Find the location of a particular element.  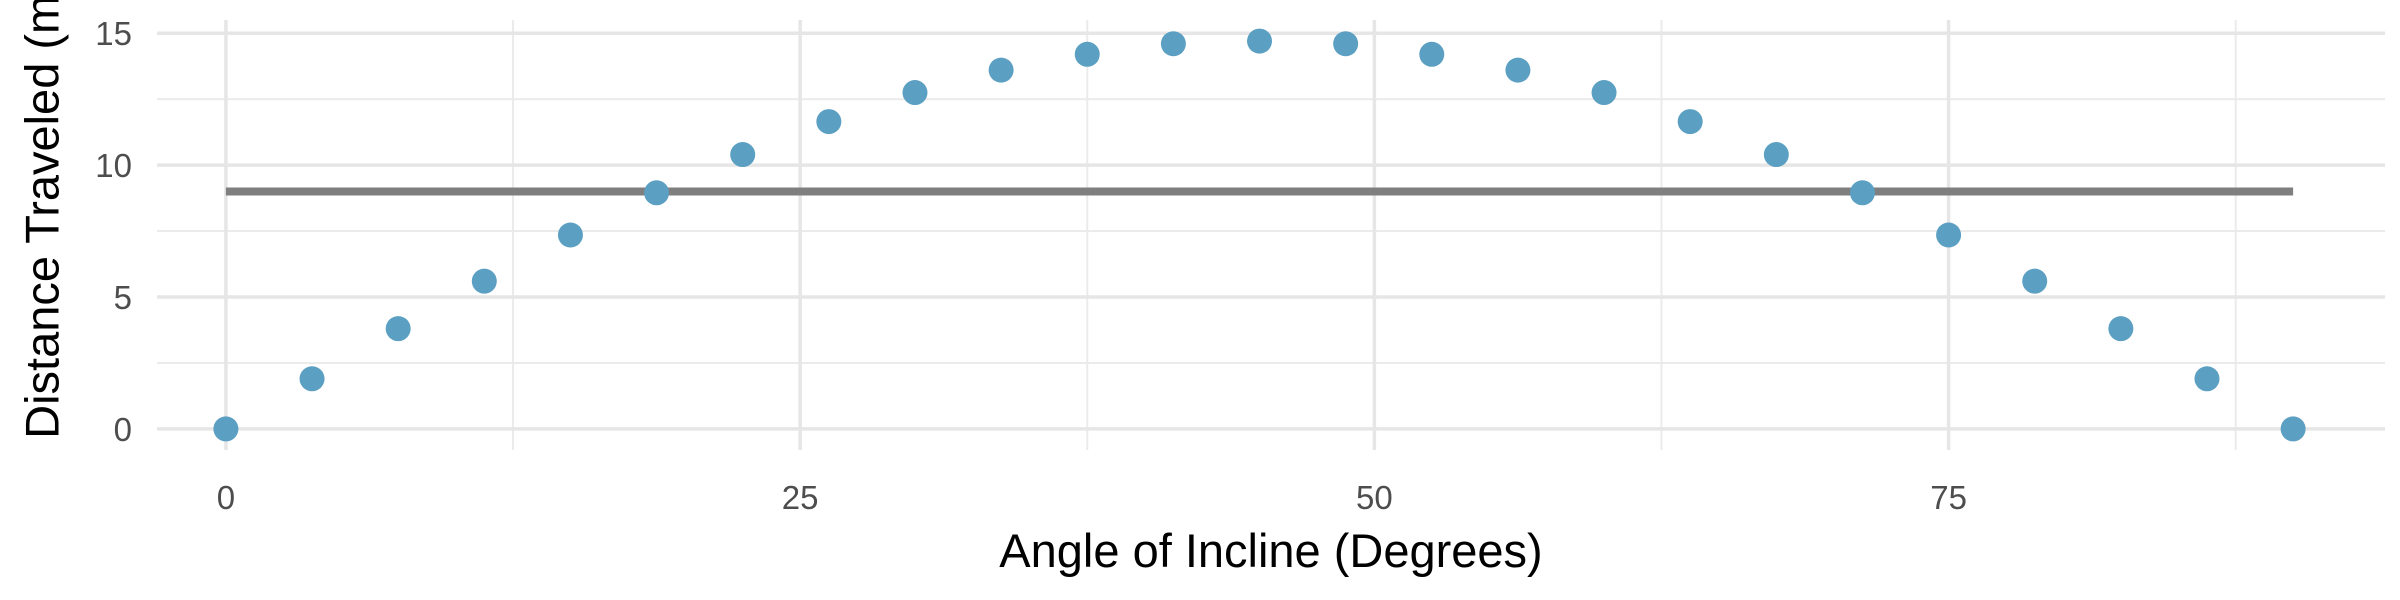

x-tick-label: 75 is located at coordinates (1948, 497).